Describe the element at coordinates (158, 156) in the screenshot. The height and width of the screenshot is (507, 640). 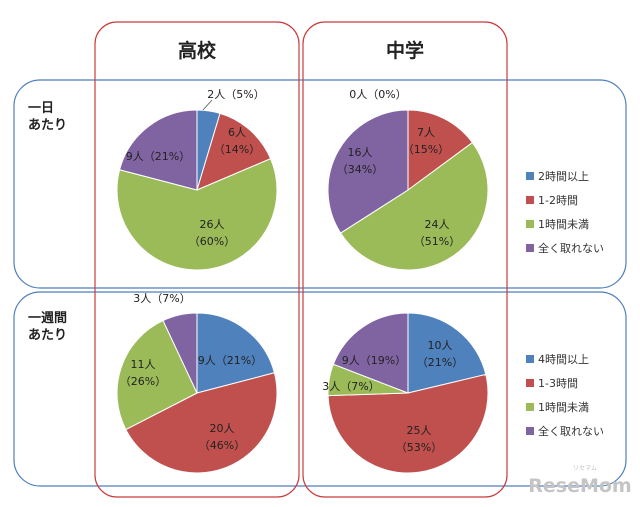
I see `data-label-hs-day-none: 9人（21%）` at that location.